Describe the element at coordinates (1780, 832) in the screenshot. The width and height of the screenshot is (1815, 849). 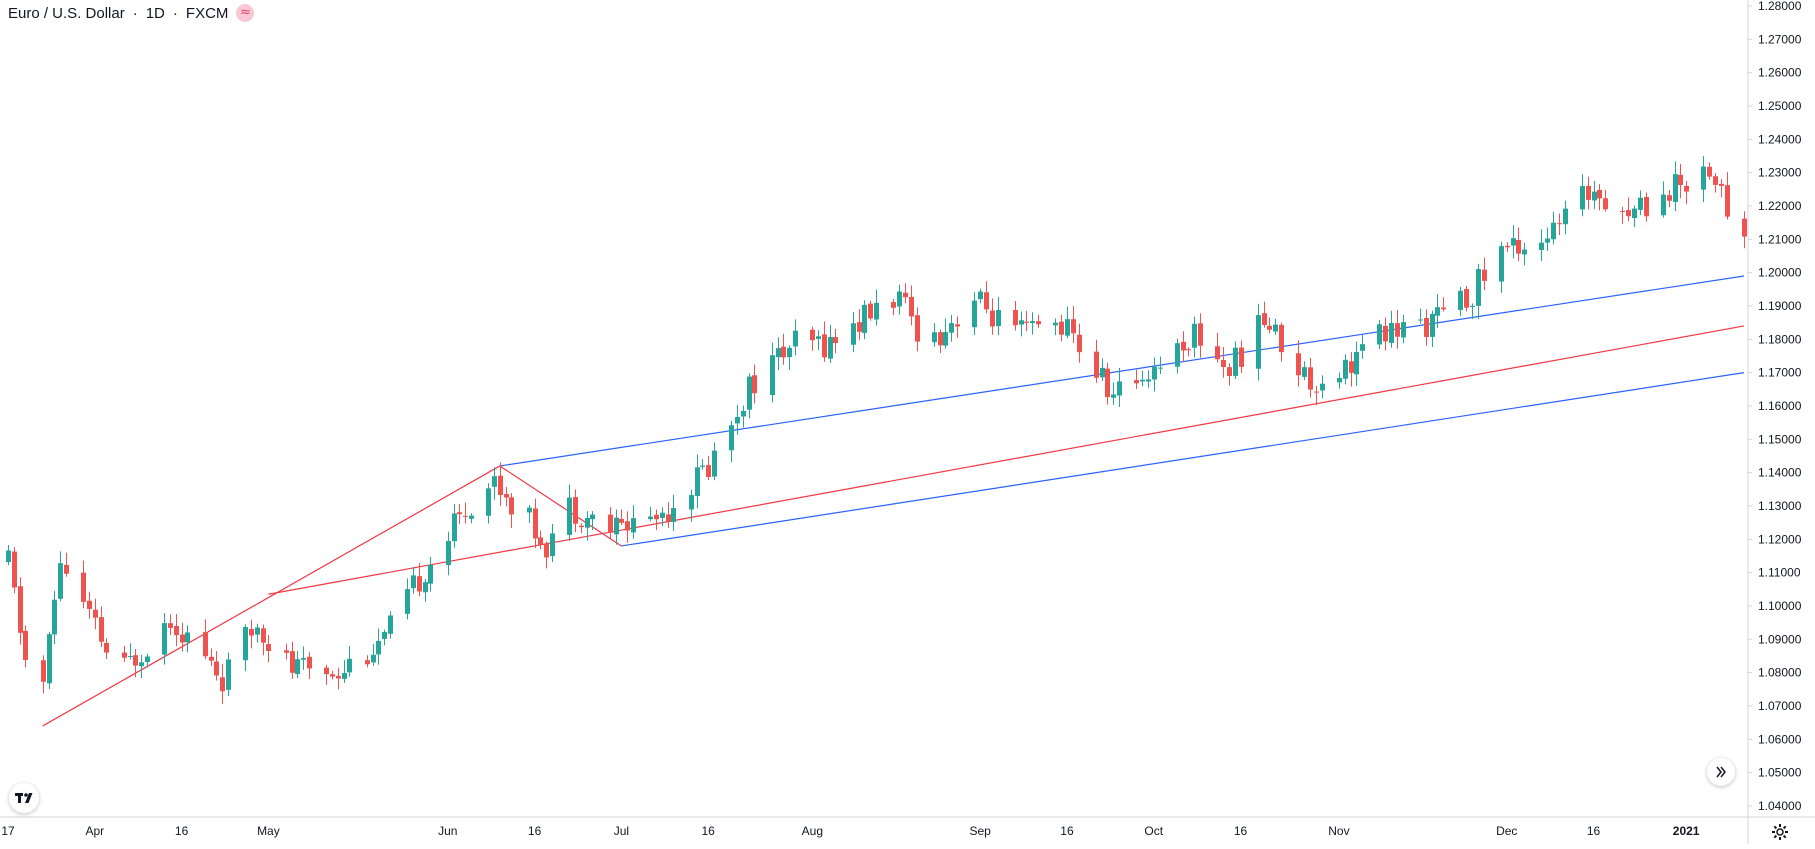
I see `gear-icon` at that location.